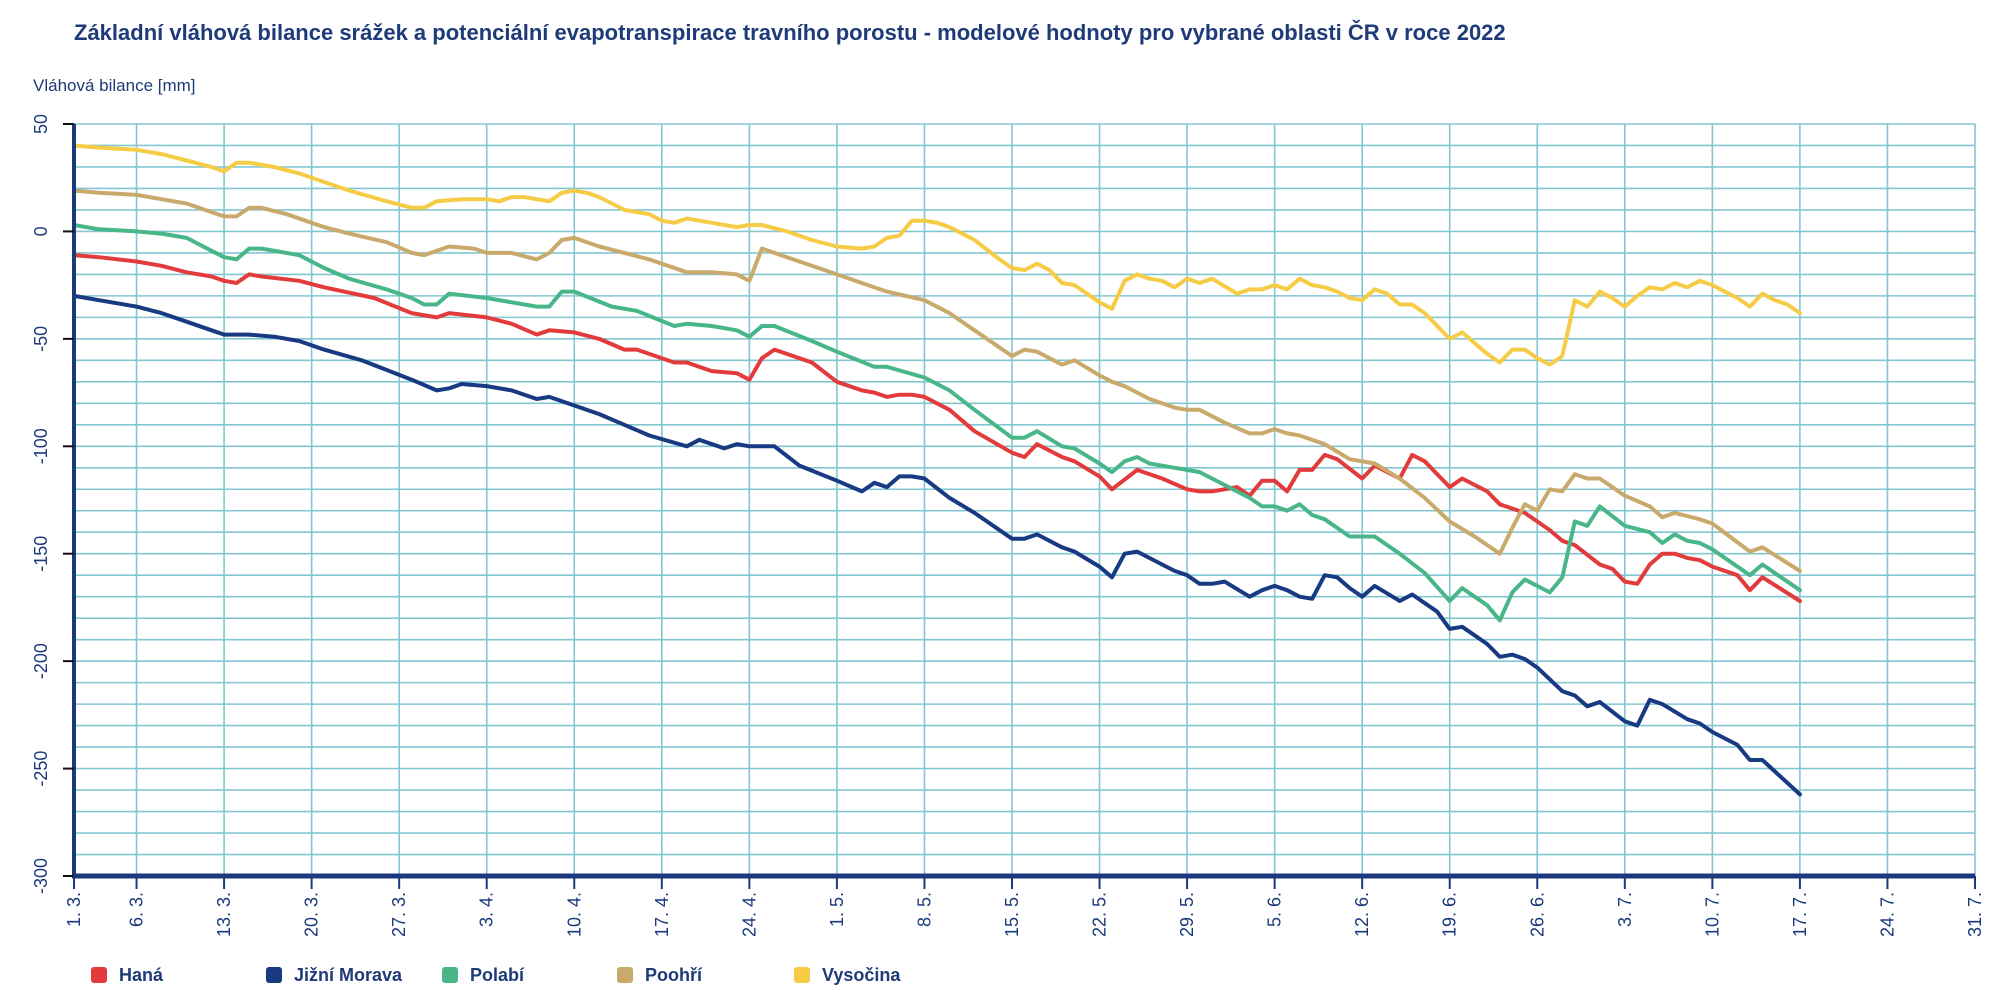 The width and height of the screenshot is (2000, 1000). Describe the element at coordinates (274, 975) in the screenshot. I see `legend-swatch-jizni-morava` at that location.